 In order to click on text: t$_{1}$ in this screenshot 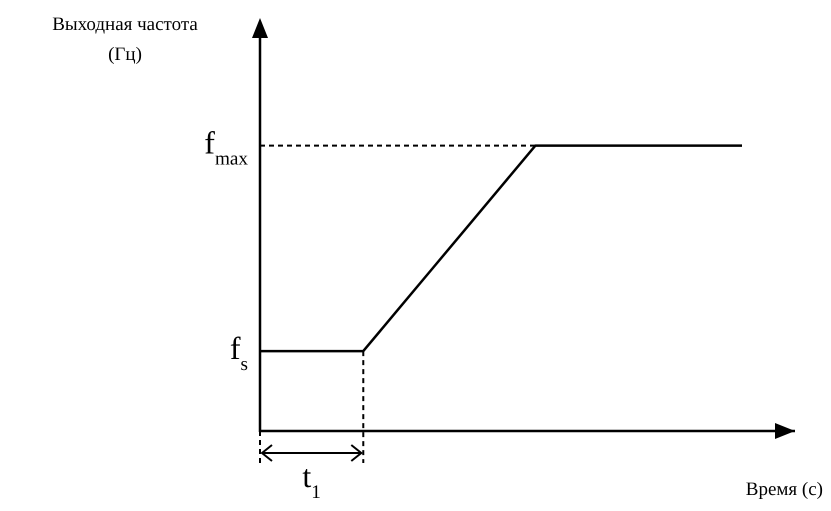, I will do `click(311, 480)`.